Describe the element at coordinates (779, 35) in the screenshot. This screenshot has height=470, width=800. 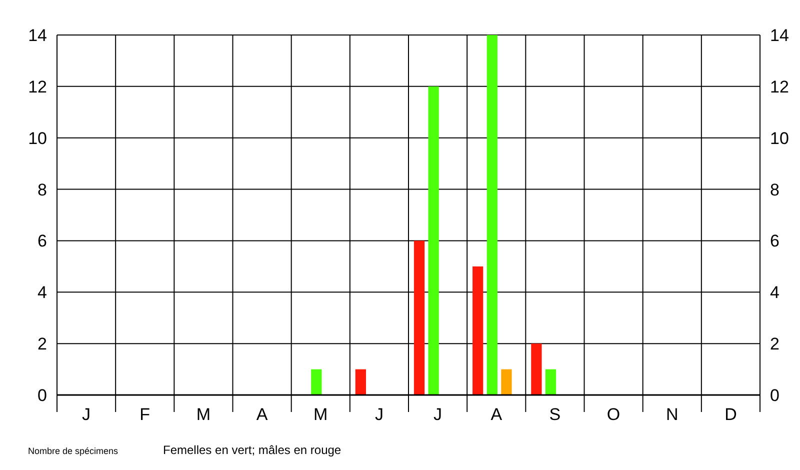
I see `y2-tick-label: 14` at that location.